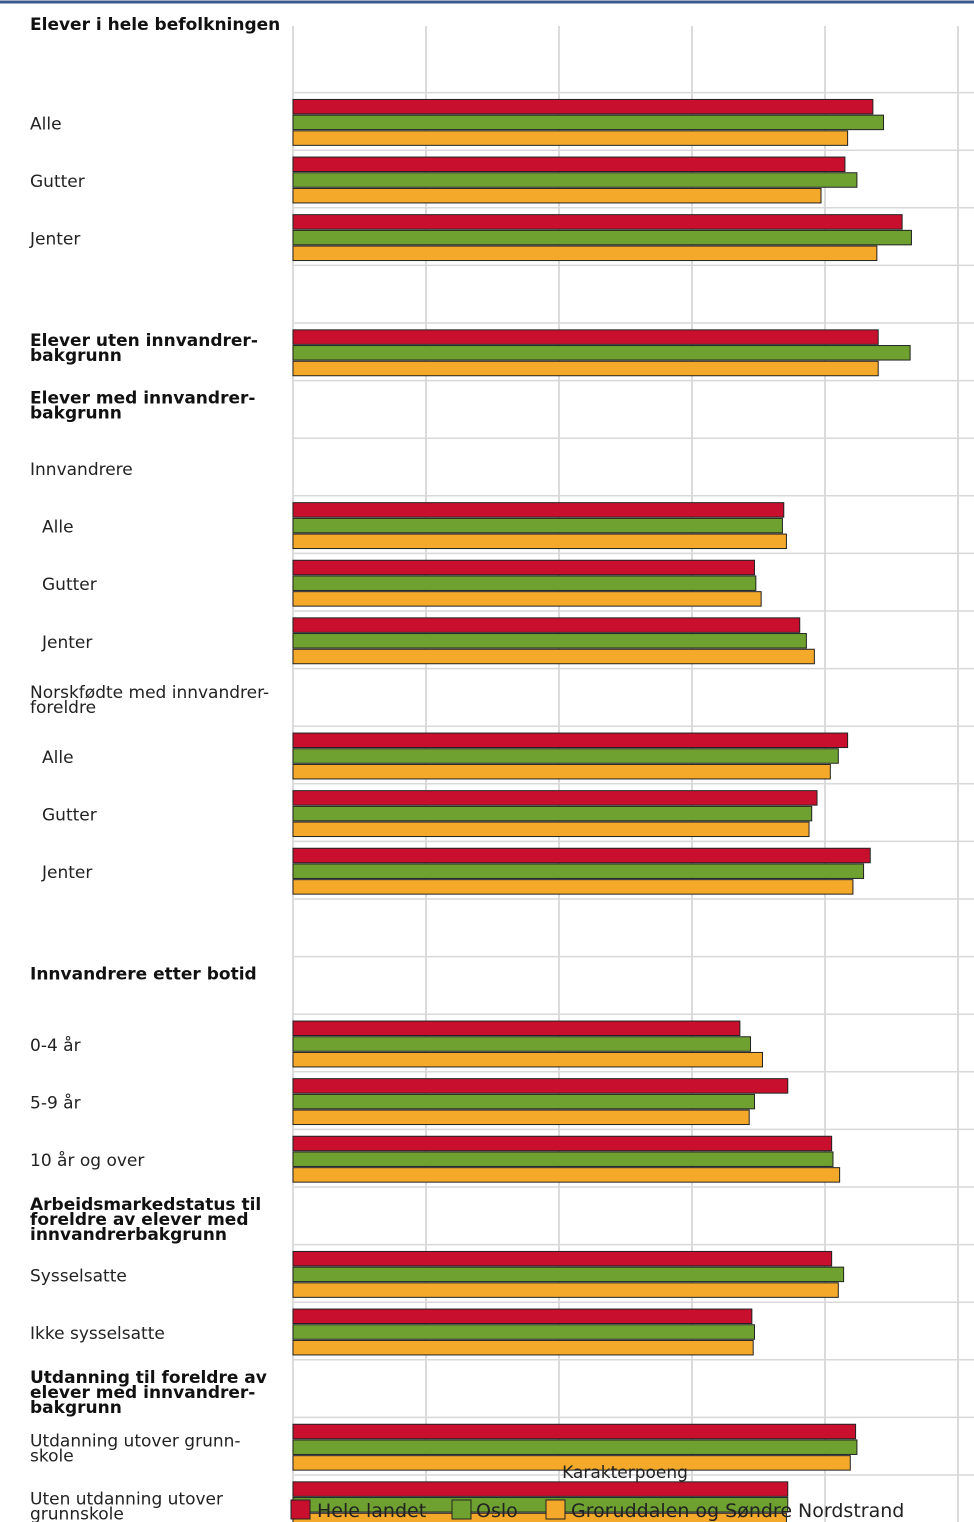 This screenshot has height=1522, width=974. Describe the element at coordinates (55, 1103) in the screenshot. I see `category-label: 5-9 år` at that location.